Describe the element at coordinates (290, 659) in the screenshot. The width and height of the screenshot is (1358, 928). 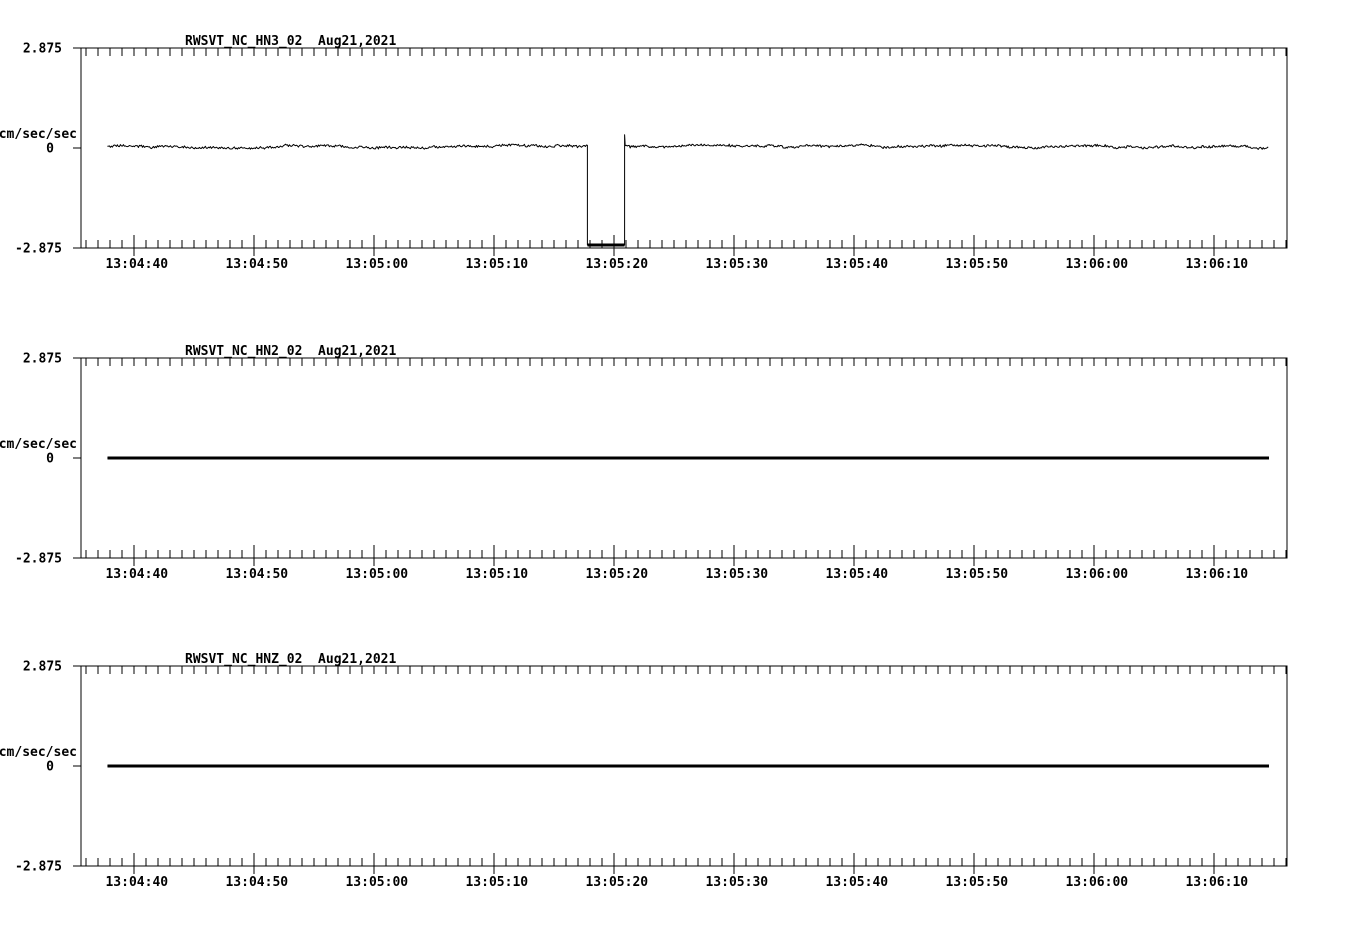
I see `panel-title: RWSVT_NC_HNZ_02 Aug21,2021` at that location.